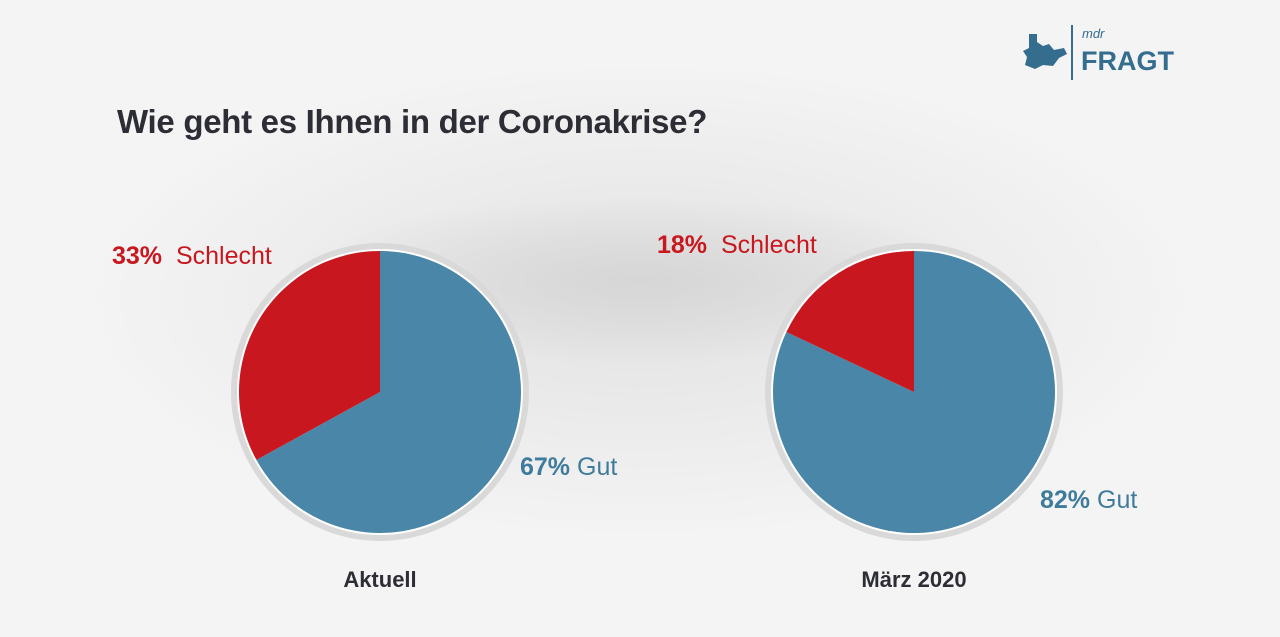 This screenshot has width=1280, height=637. I want to click on pie-aktuell, so click(380, 392).